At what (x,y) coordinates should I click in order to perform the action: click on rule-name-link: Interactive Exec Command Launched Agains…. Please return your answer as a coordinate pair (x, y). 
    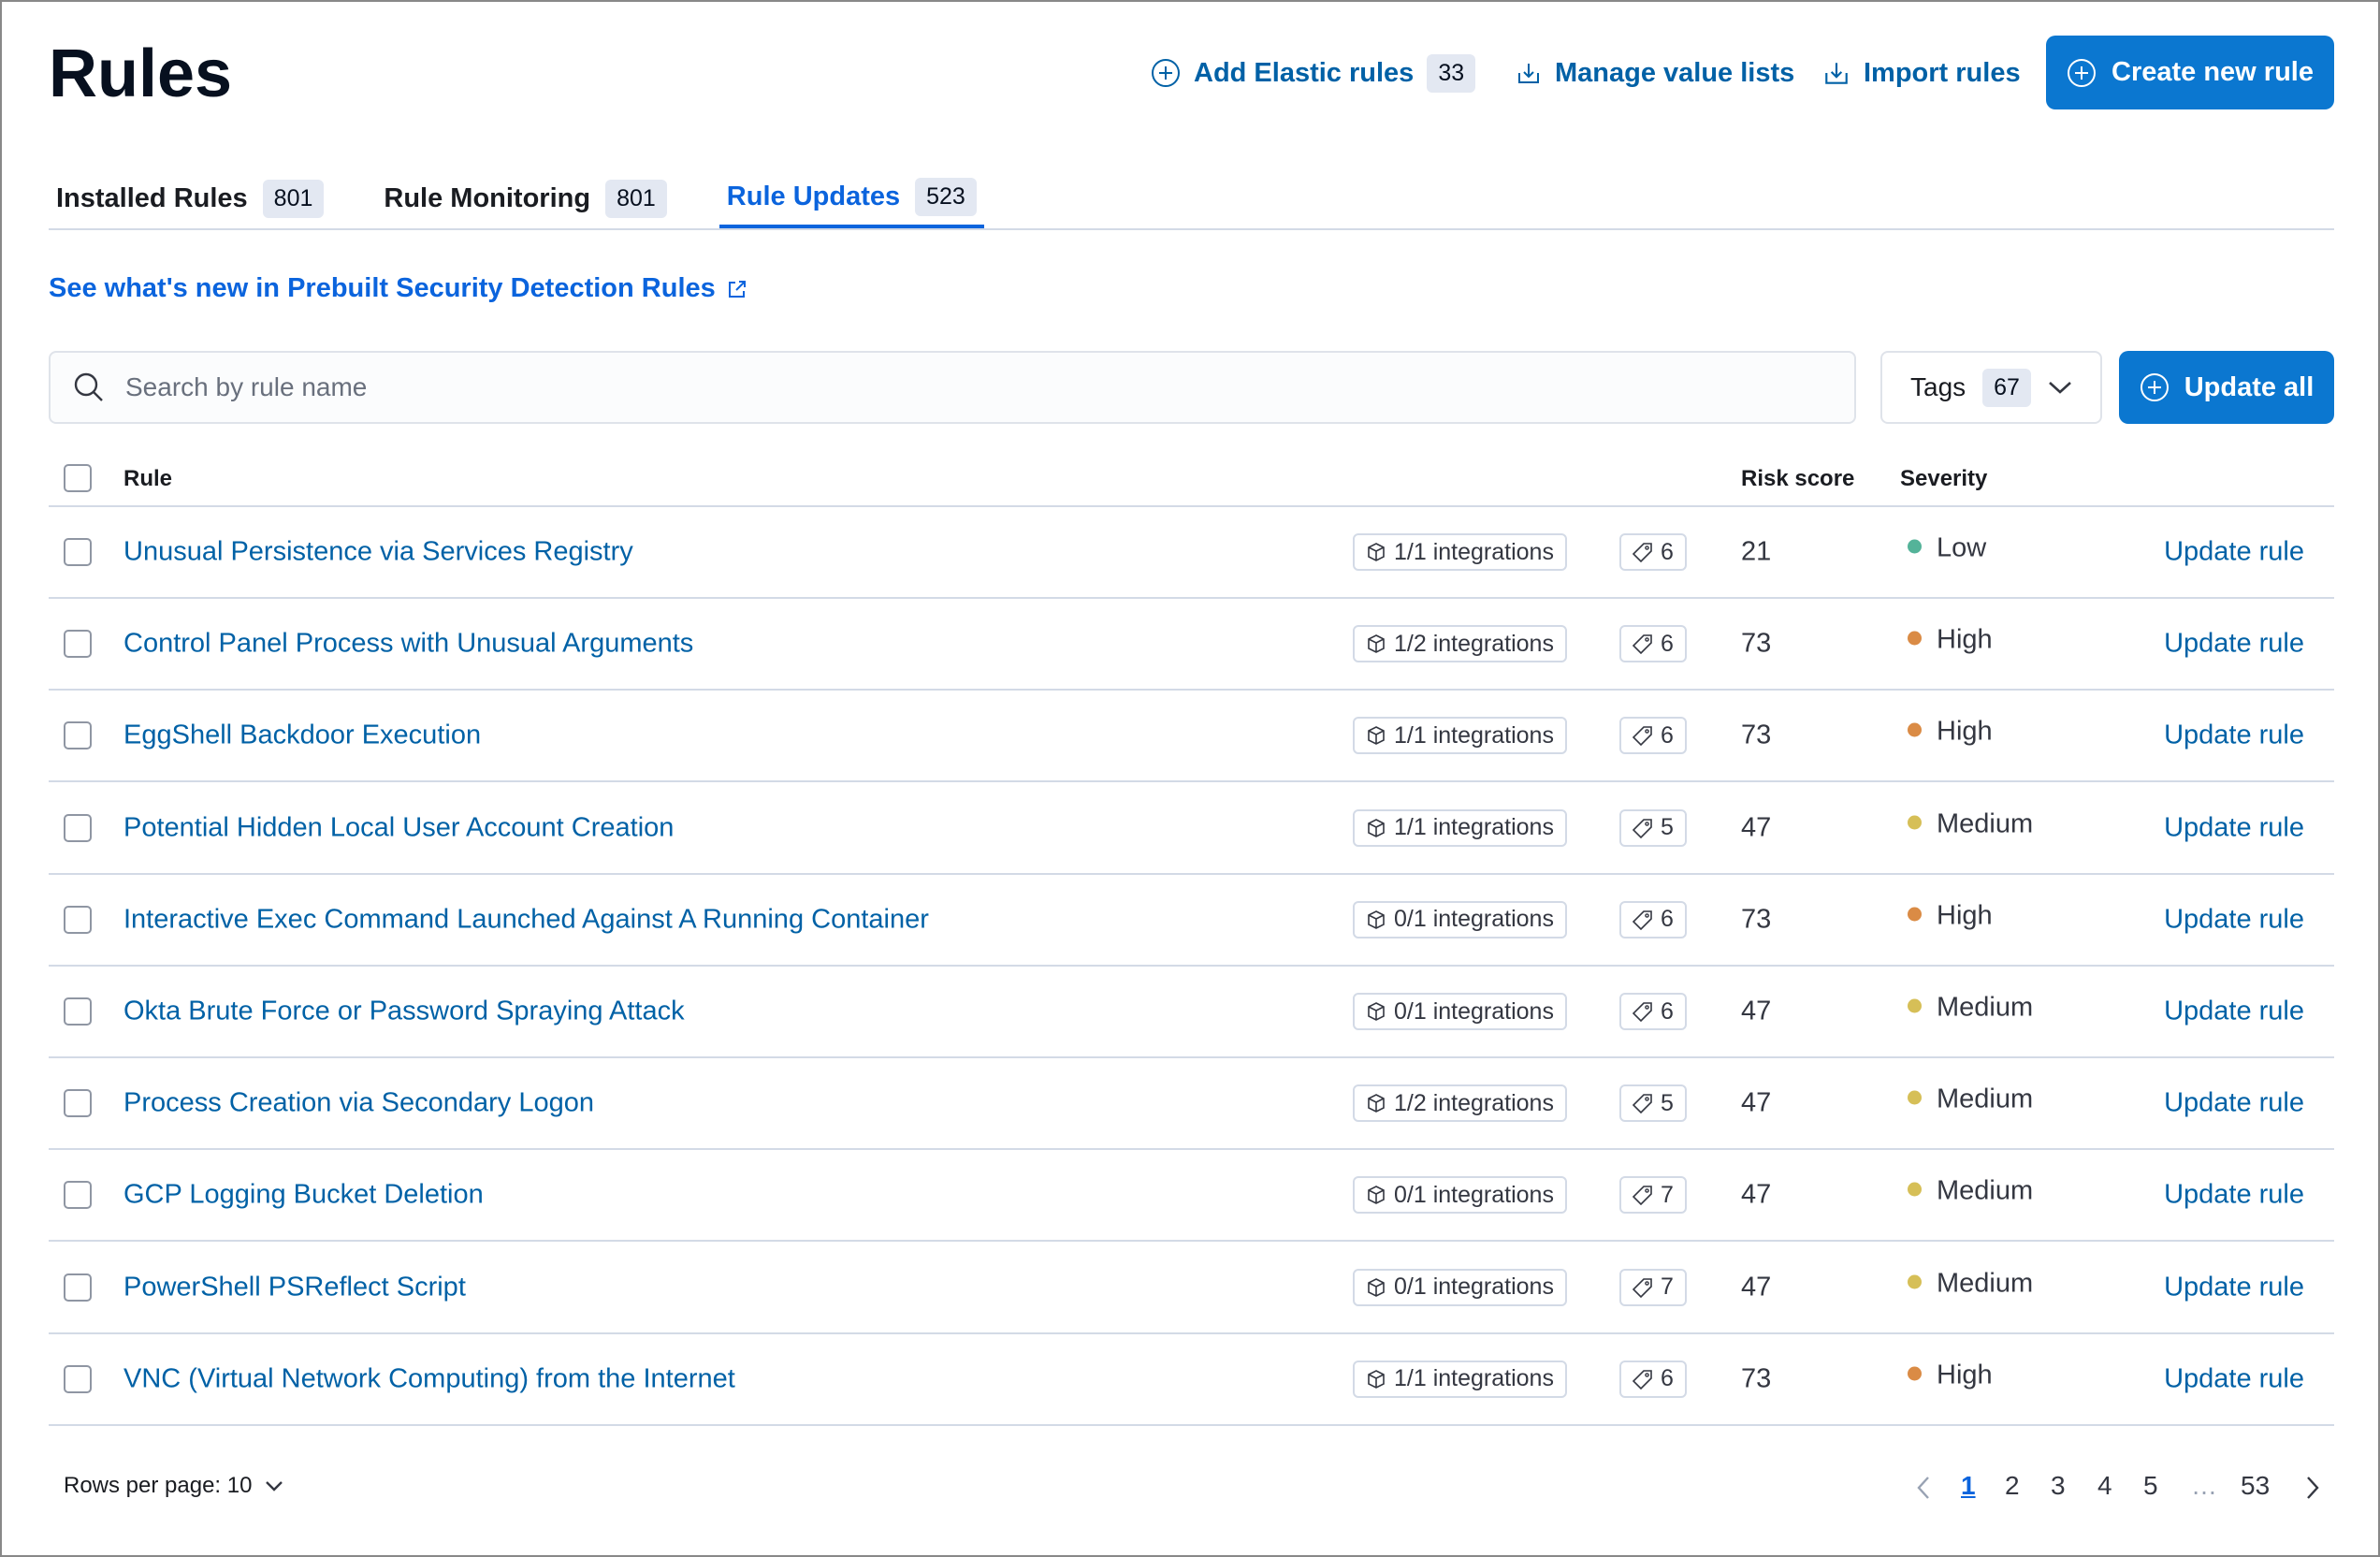
    Looking at the image, I should click on (526, 920).